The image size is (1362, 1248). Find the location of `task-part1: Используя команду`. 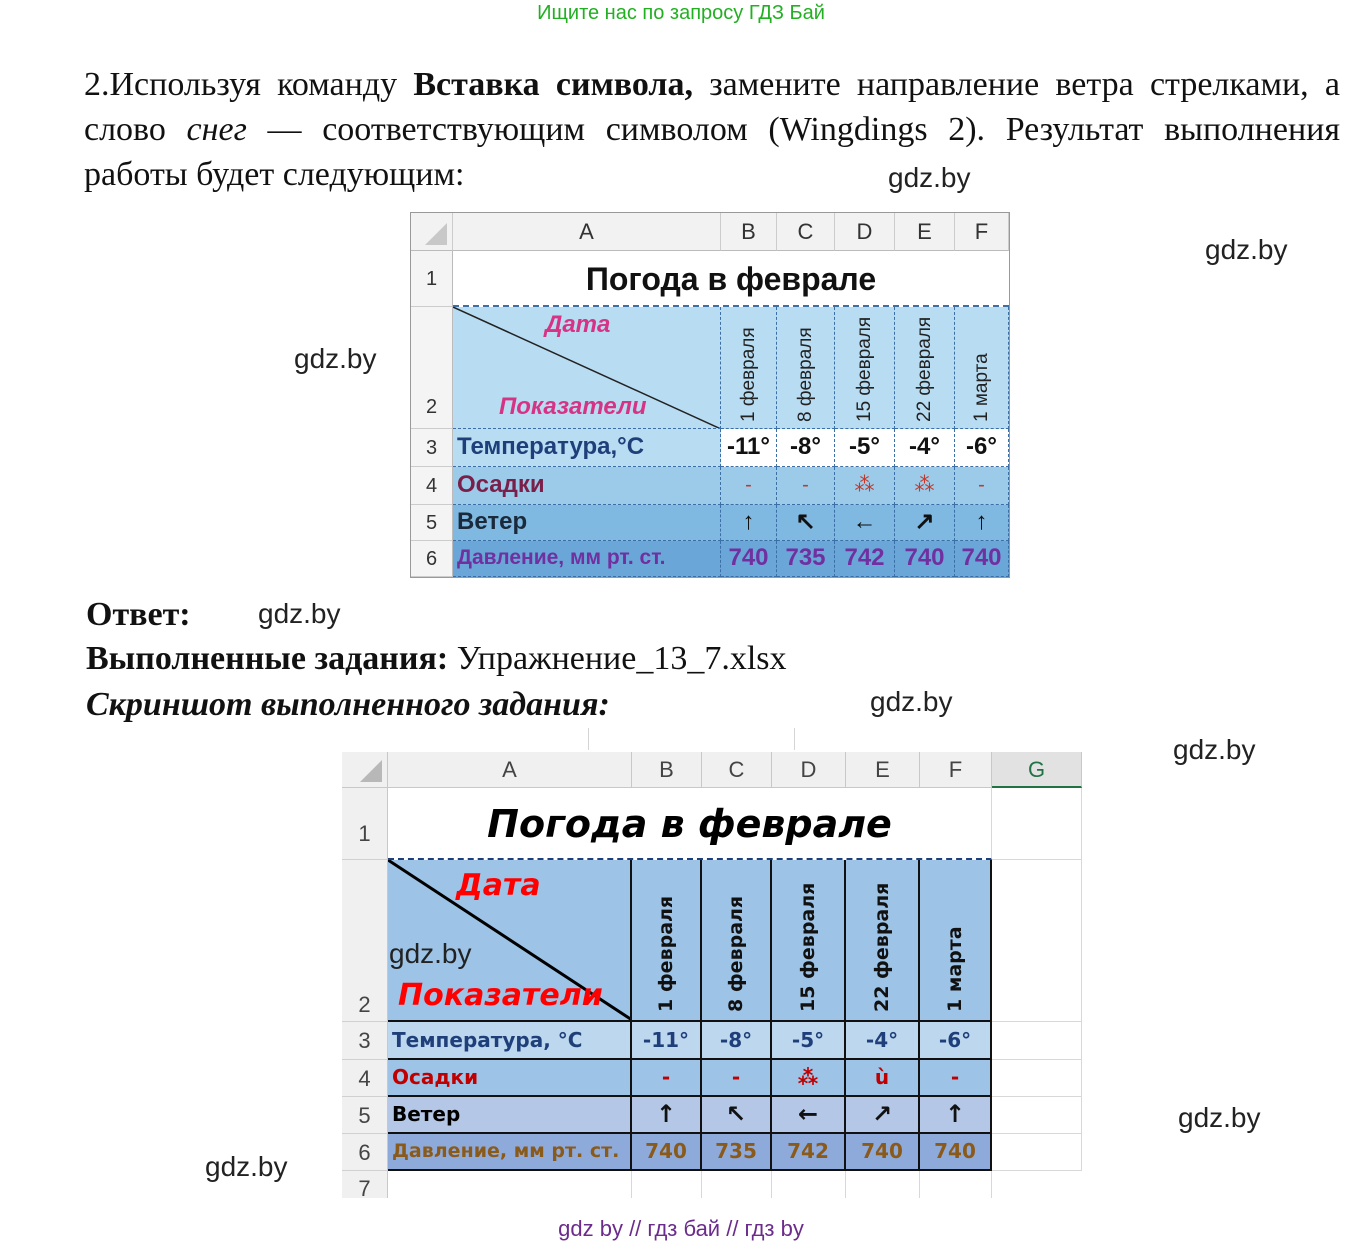

task-part1: Используя команду is located at coordinates (261, 84).